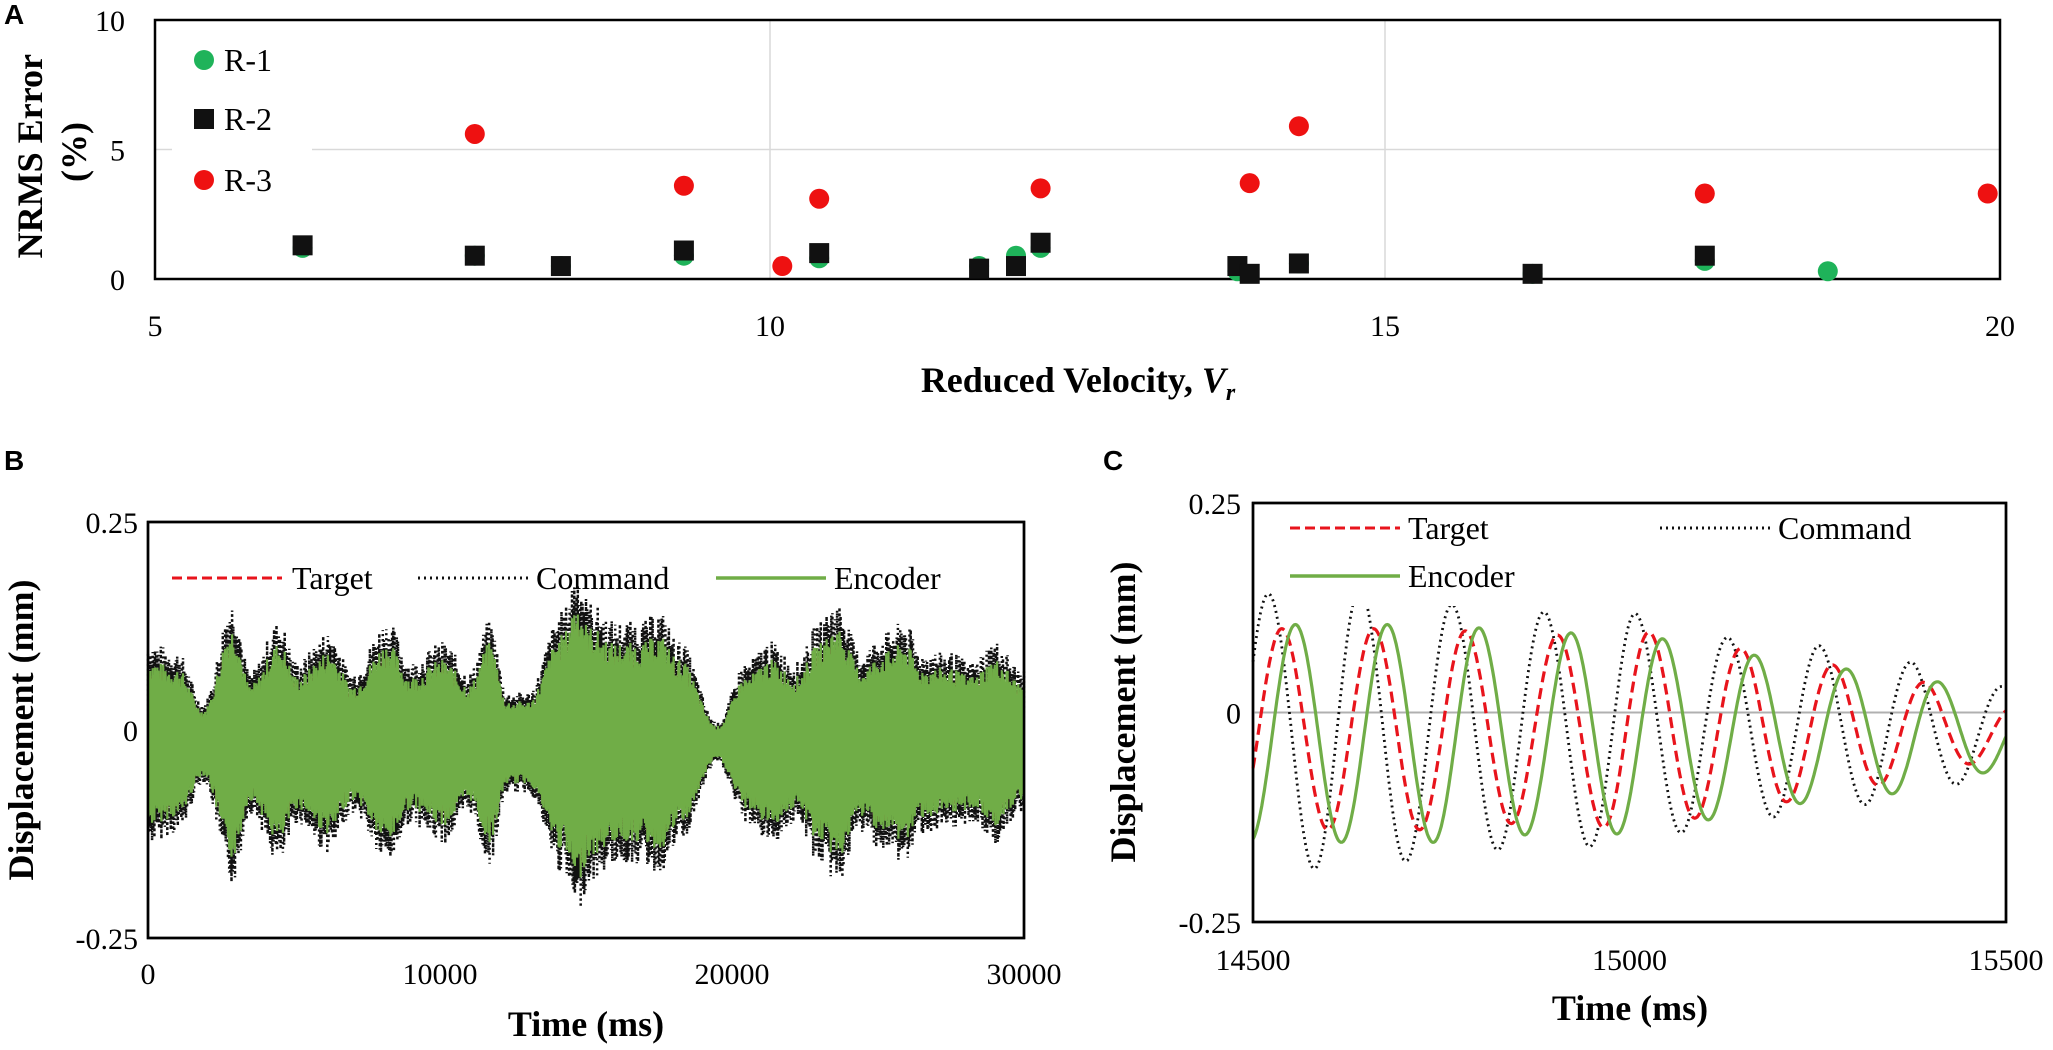 This screenshot has height=1050, width=2053. I want to click on b-x-tick-label: 30000, so click(1024, 974).